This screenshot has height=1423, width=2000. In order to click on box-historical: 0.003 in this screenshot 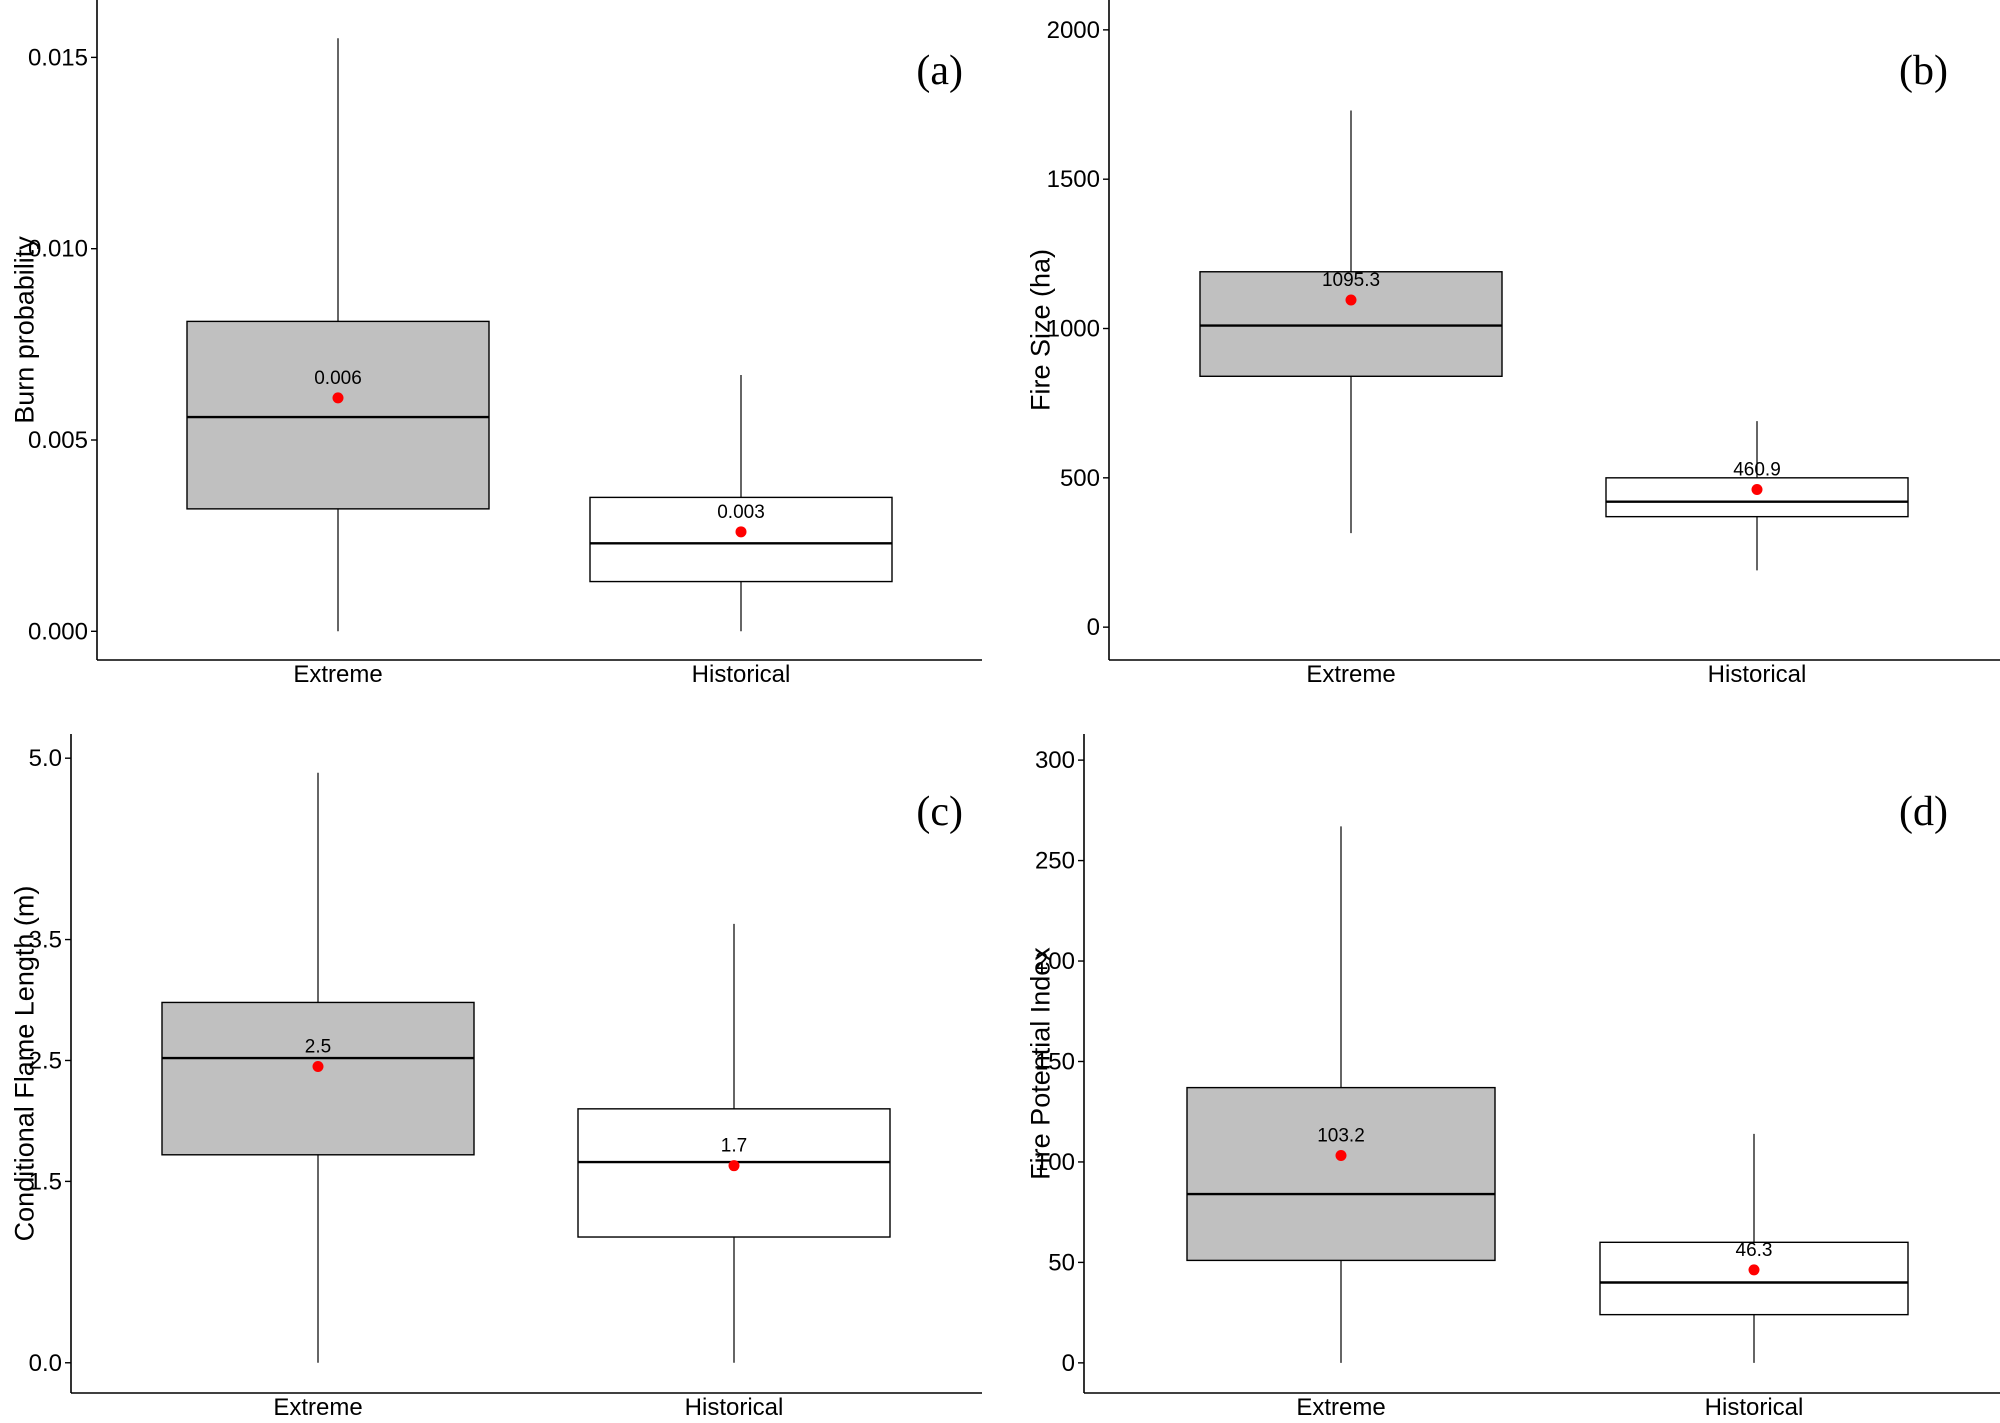, I will do `click(741, 503)`.